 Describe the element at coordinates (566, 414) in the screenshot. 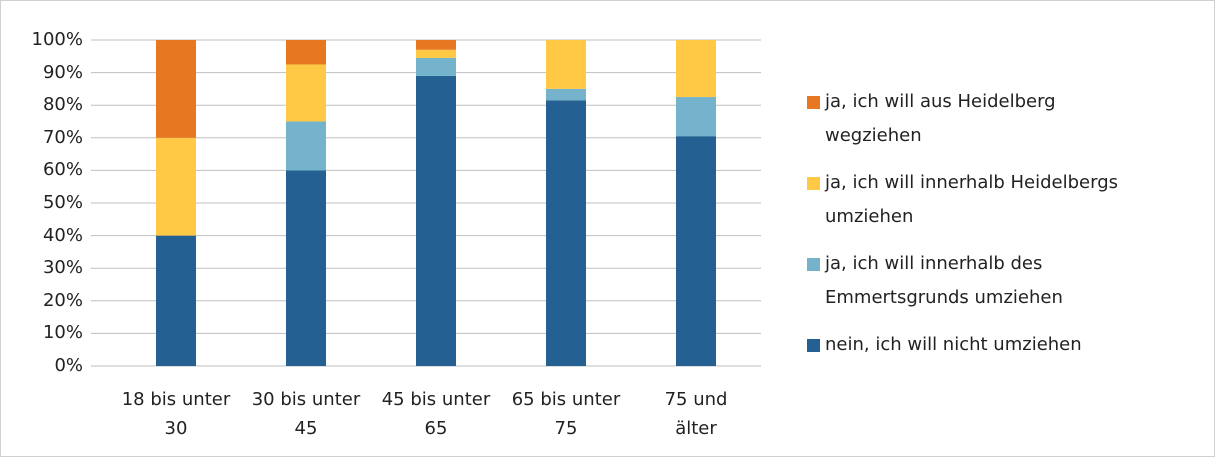

I see `x-tick-label: 65 bis unter 75` at that location.